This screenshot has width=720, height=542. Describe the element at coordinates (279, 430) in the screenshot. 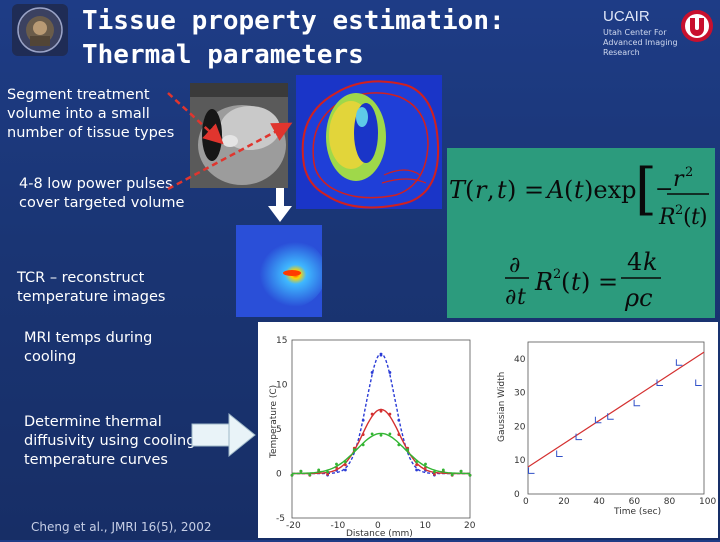

I see `left-y-tick-label: 5` at that location.